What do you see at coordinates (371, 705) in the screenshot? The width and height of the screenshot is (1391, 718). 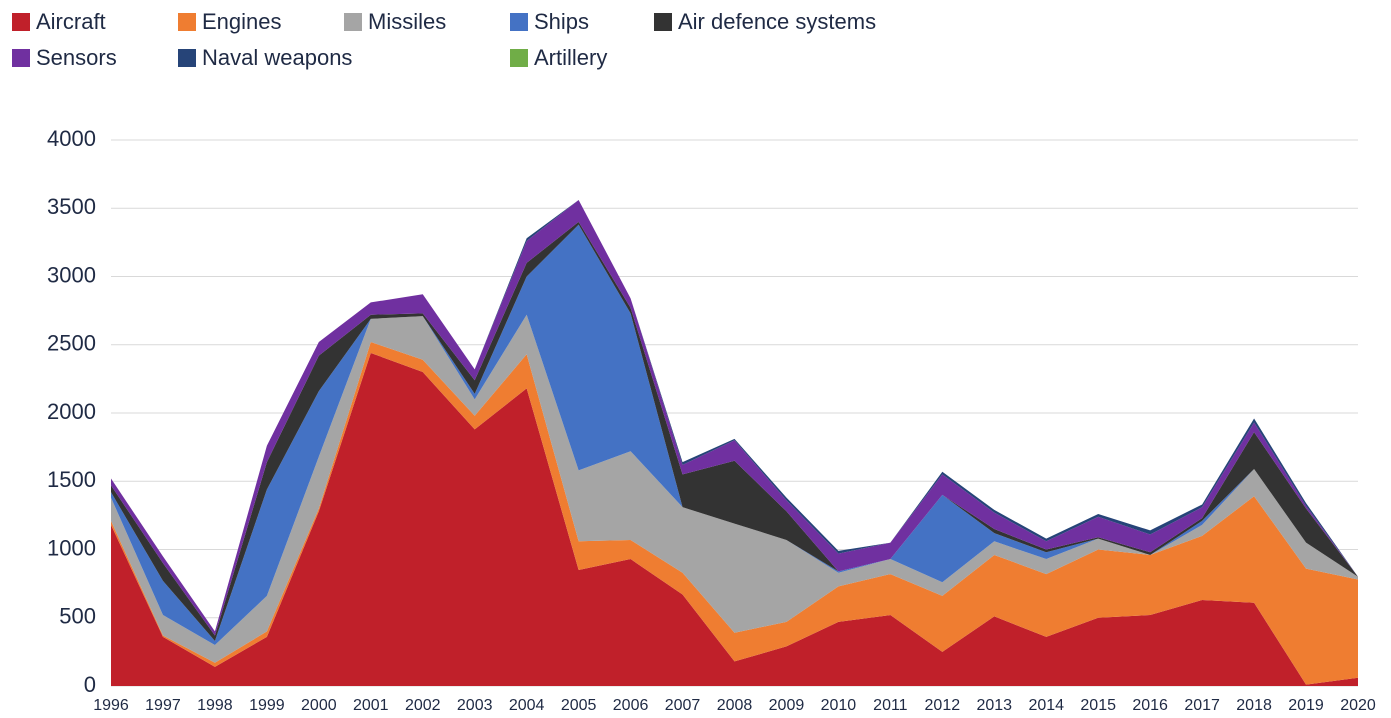 I see `x-tick-label: 2001` at bounding box center [371, 705].